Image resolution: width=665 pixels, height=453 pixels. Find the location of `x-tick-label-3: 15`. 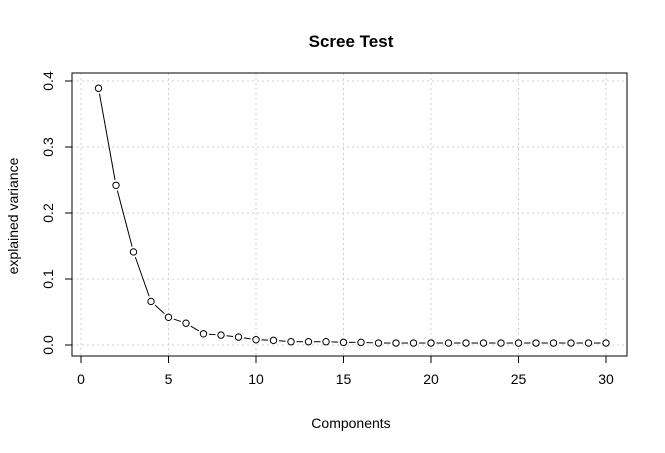

x-tick-label-3: 15 is located at coordinates (344, 379).